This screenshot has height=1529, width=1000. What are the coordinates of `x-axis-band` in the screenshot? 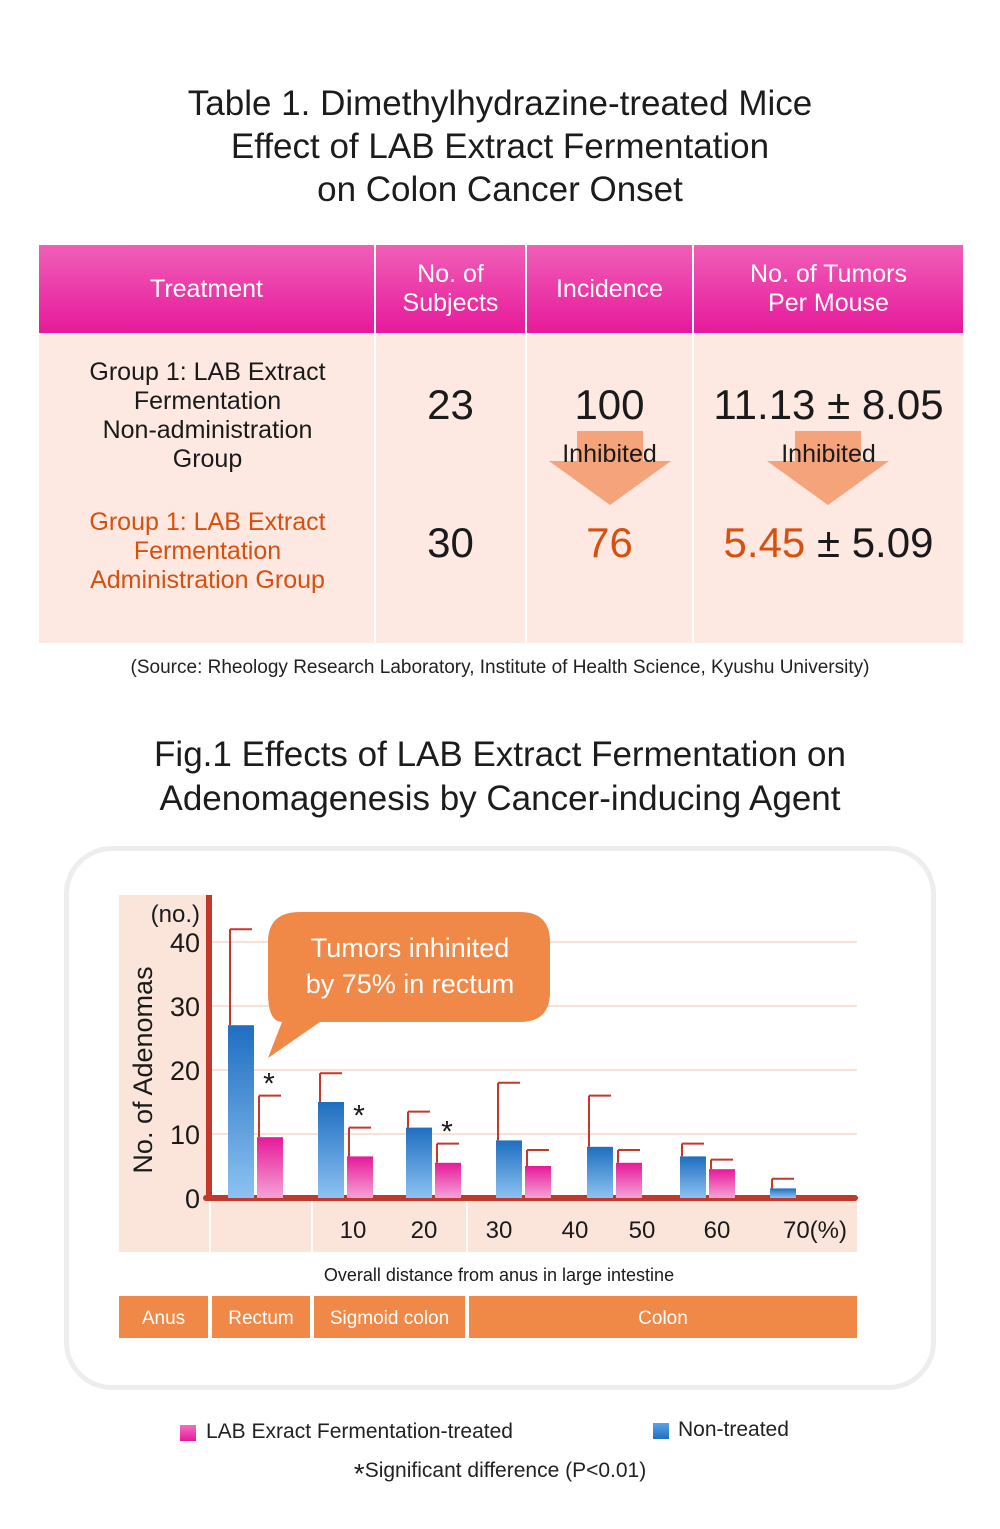 It's located at (488, 1225).